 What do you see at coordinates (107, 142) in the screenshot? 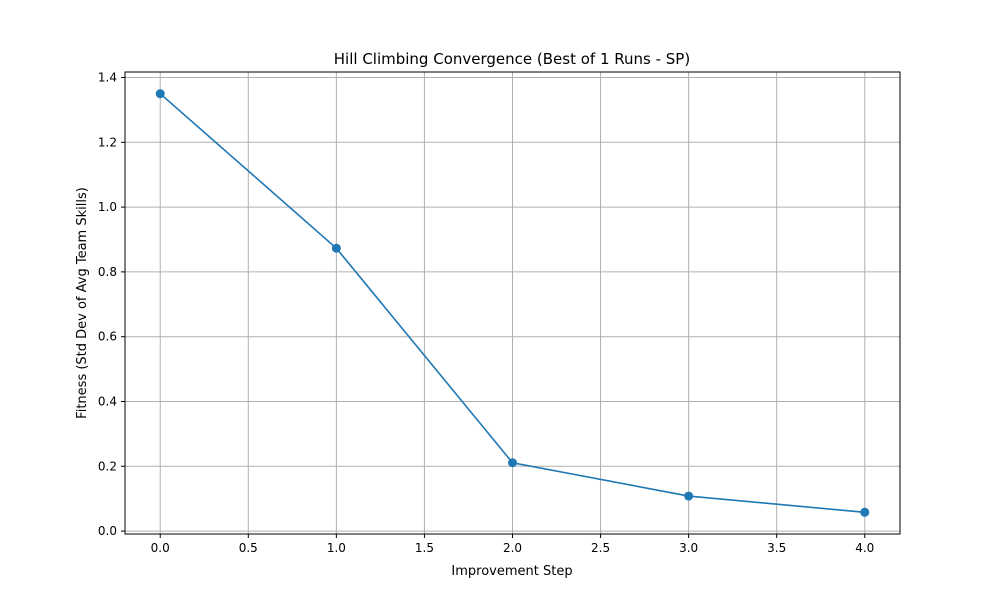
I see `y-tick-label: 1.2` at bounding box center [107, 142].